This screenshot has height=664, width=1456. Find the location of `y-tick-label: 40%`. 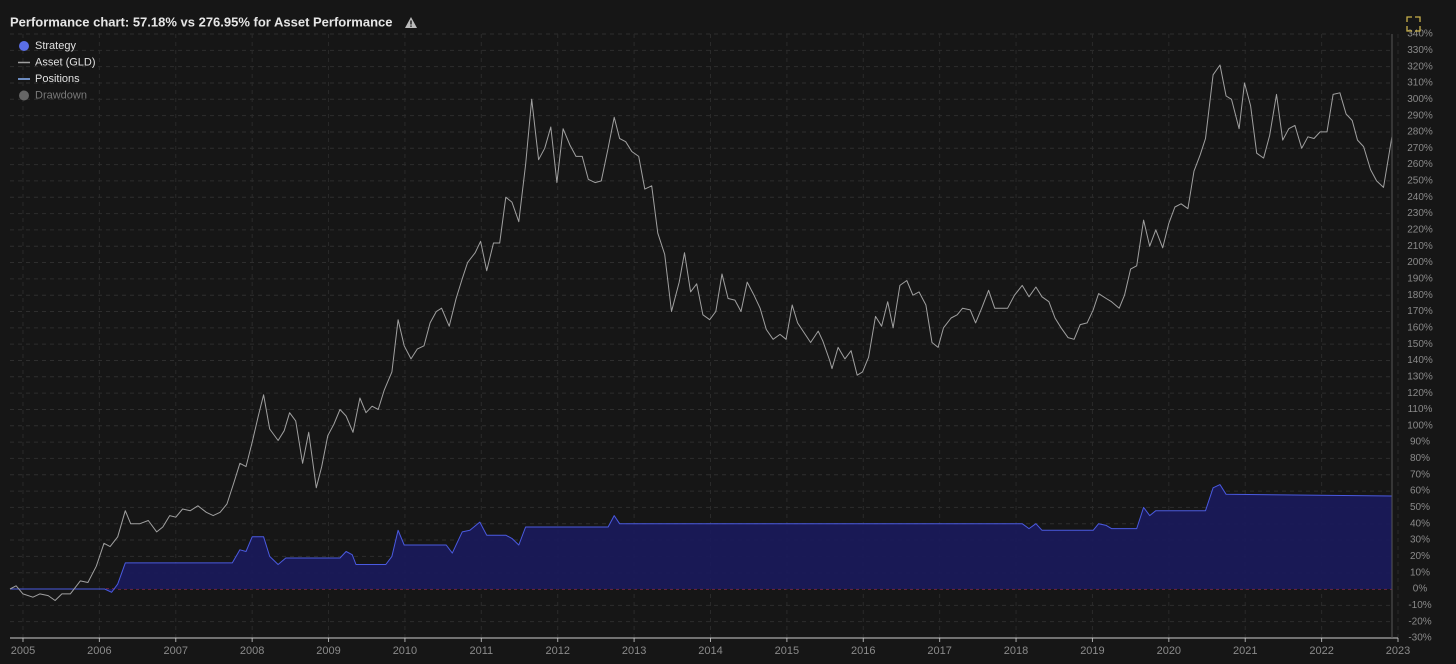

y-tick-label: 40% is located at coordinates (1420, 523).